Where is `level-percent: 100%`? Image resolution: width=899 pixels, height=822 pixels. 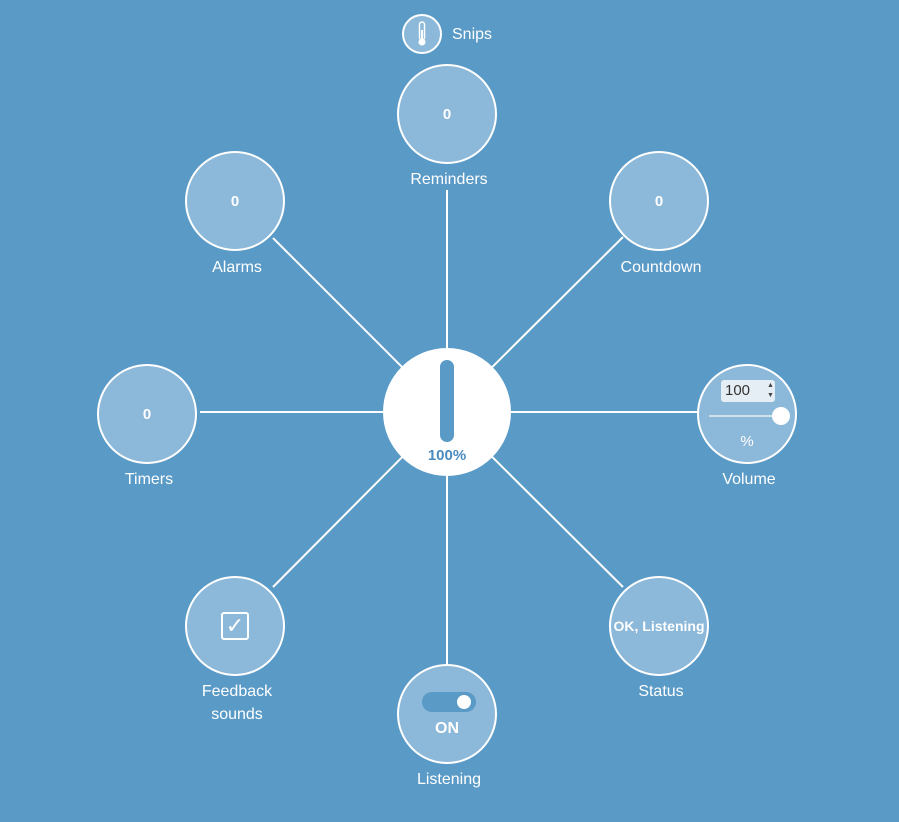
level-percent: 100% is located at coordinates (447, 455).